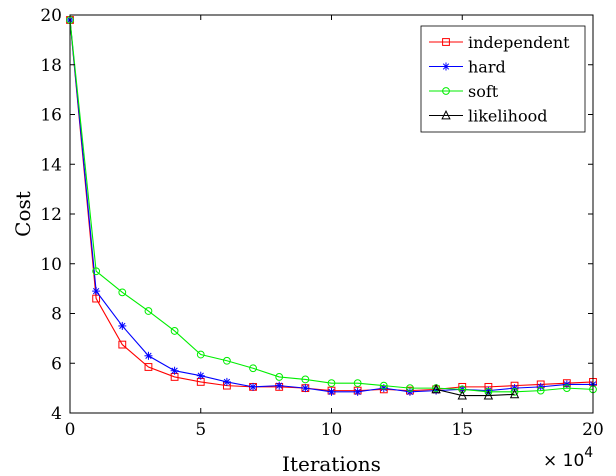 The image size is (616, 476). Describe the element at coordinates (487, 67) in the screenshot. I see `legend-label: hard` at that location.